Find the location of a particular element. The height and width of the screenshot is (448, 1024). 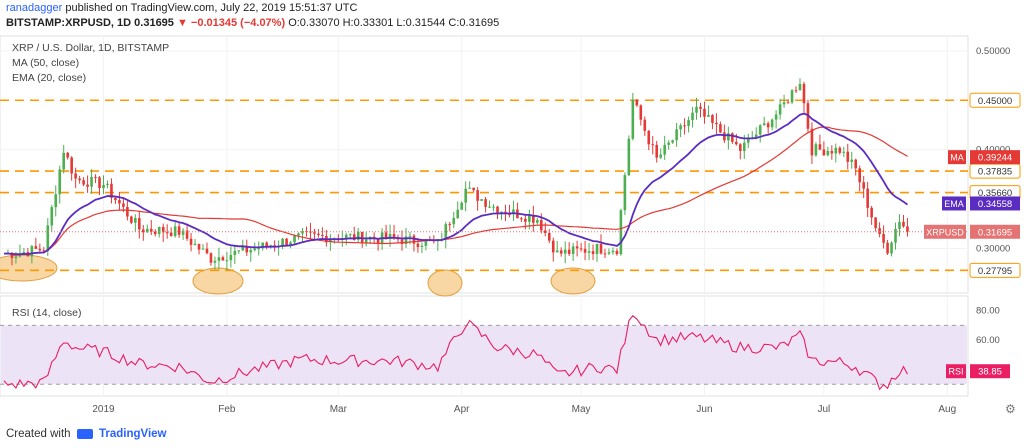

rsi-tag-value: 38.85 is located at coordinates (990, 372).